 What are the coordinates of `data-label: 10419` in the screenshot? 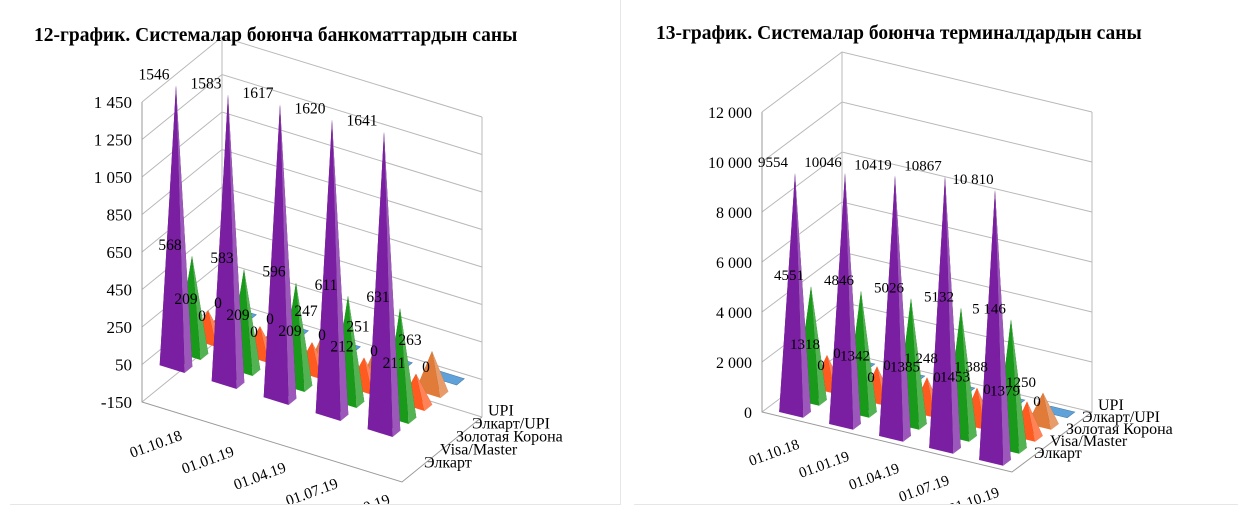 It's located at (873, 166).